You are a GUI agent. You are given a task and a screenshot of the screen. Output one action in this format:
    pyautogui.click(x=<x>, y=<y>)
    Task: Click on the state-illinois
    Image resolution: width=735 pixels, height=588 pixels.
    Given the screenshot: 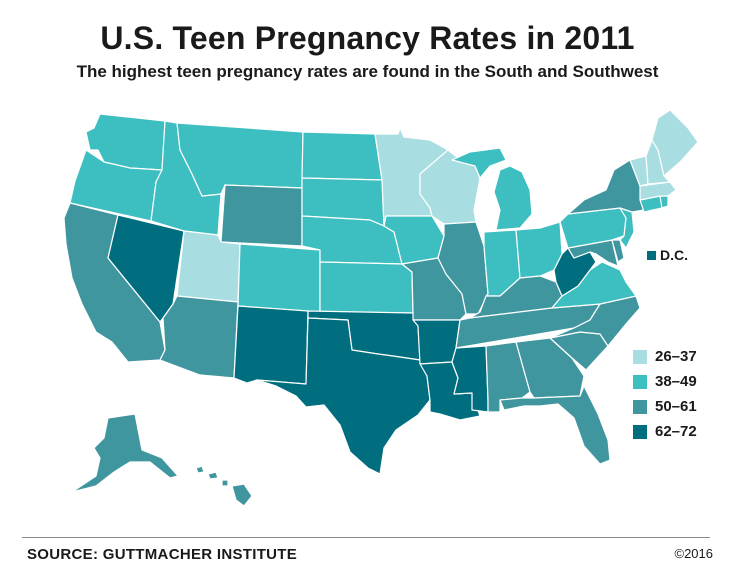 What is the action you would take?
    pyautogui.click(x=463, y=268)
    